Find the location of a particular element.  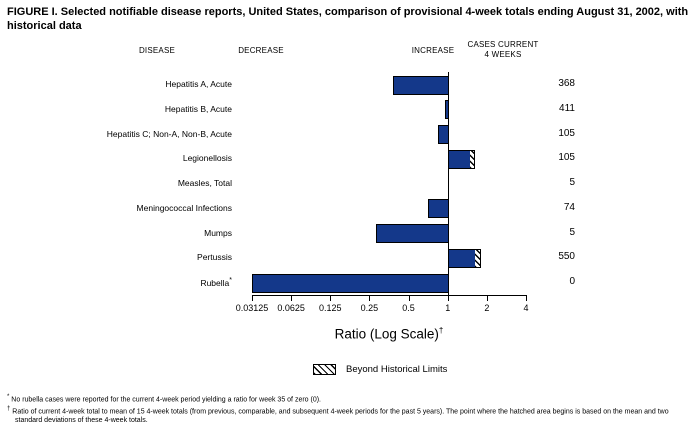

disease-label-text: Measles, Total is located at coordinates (204, 183).